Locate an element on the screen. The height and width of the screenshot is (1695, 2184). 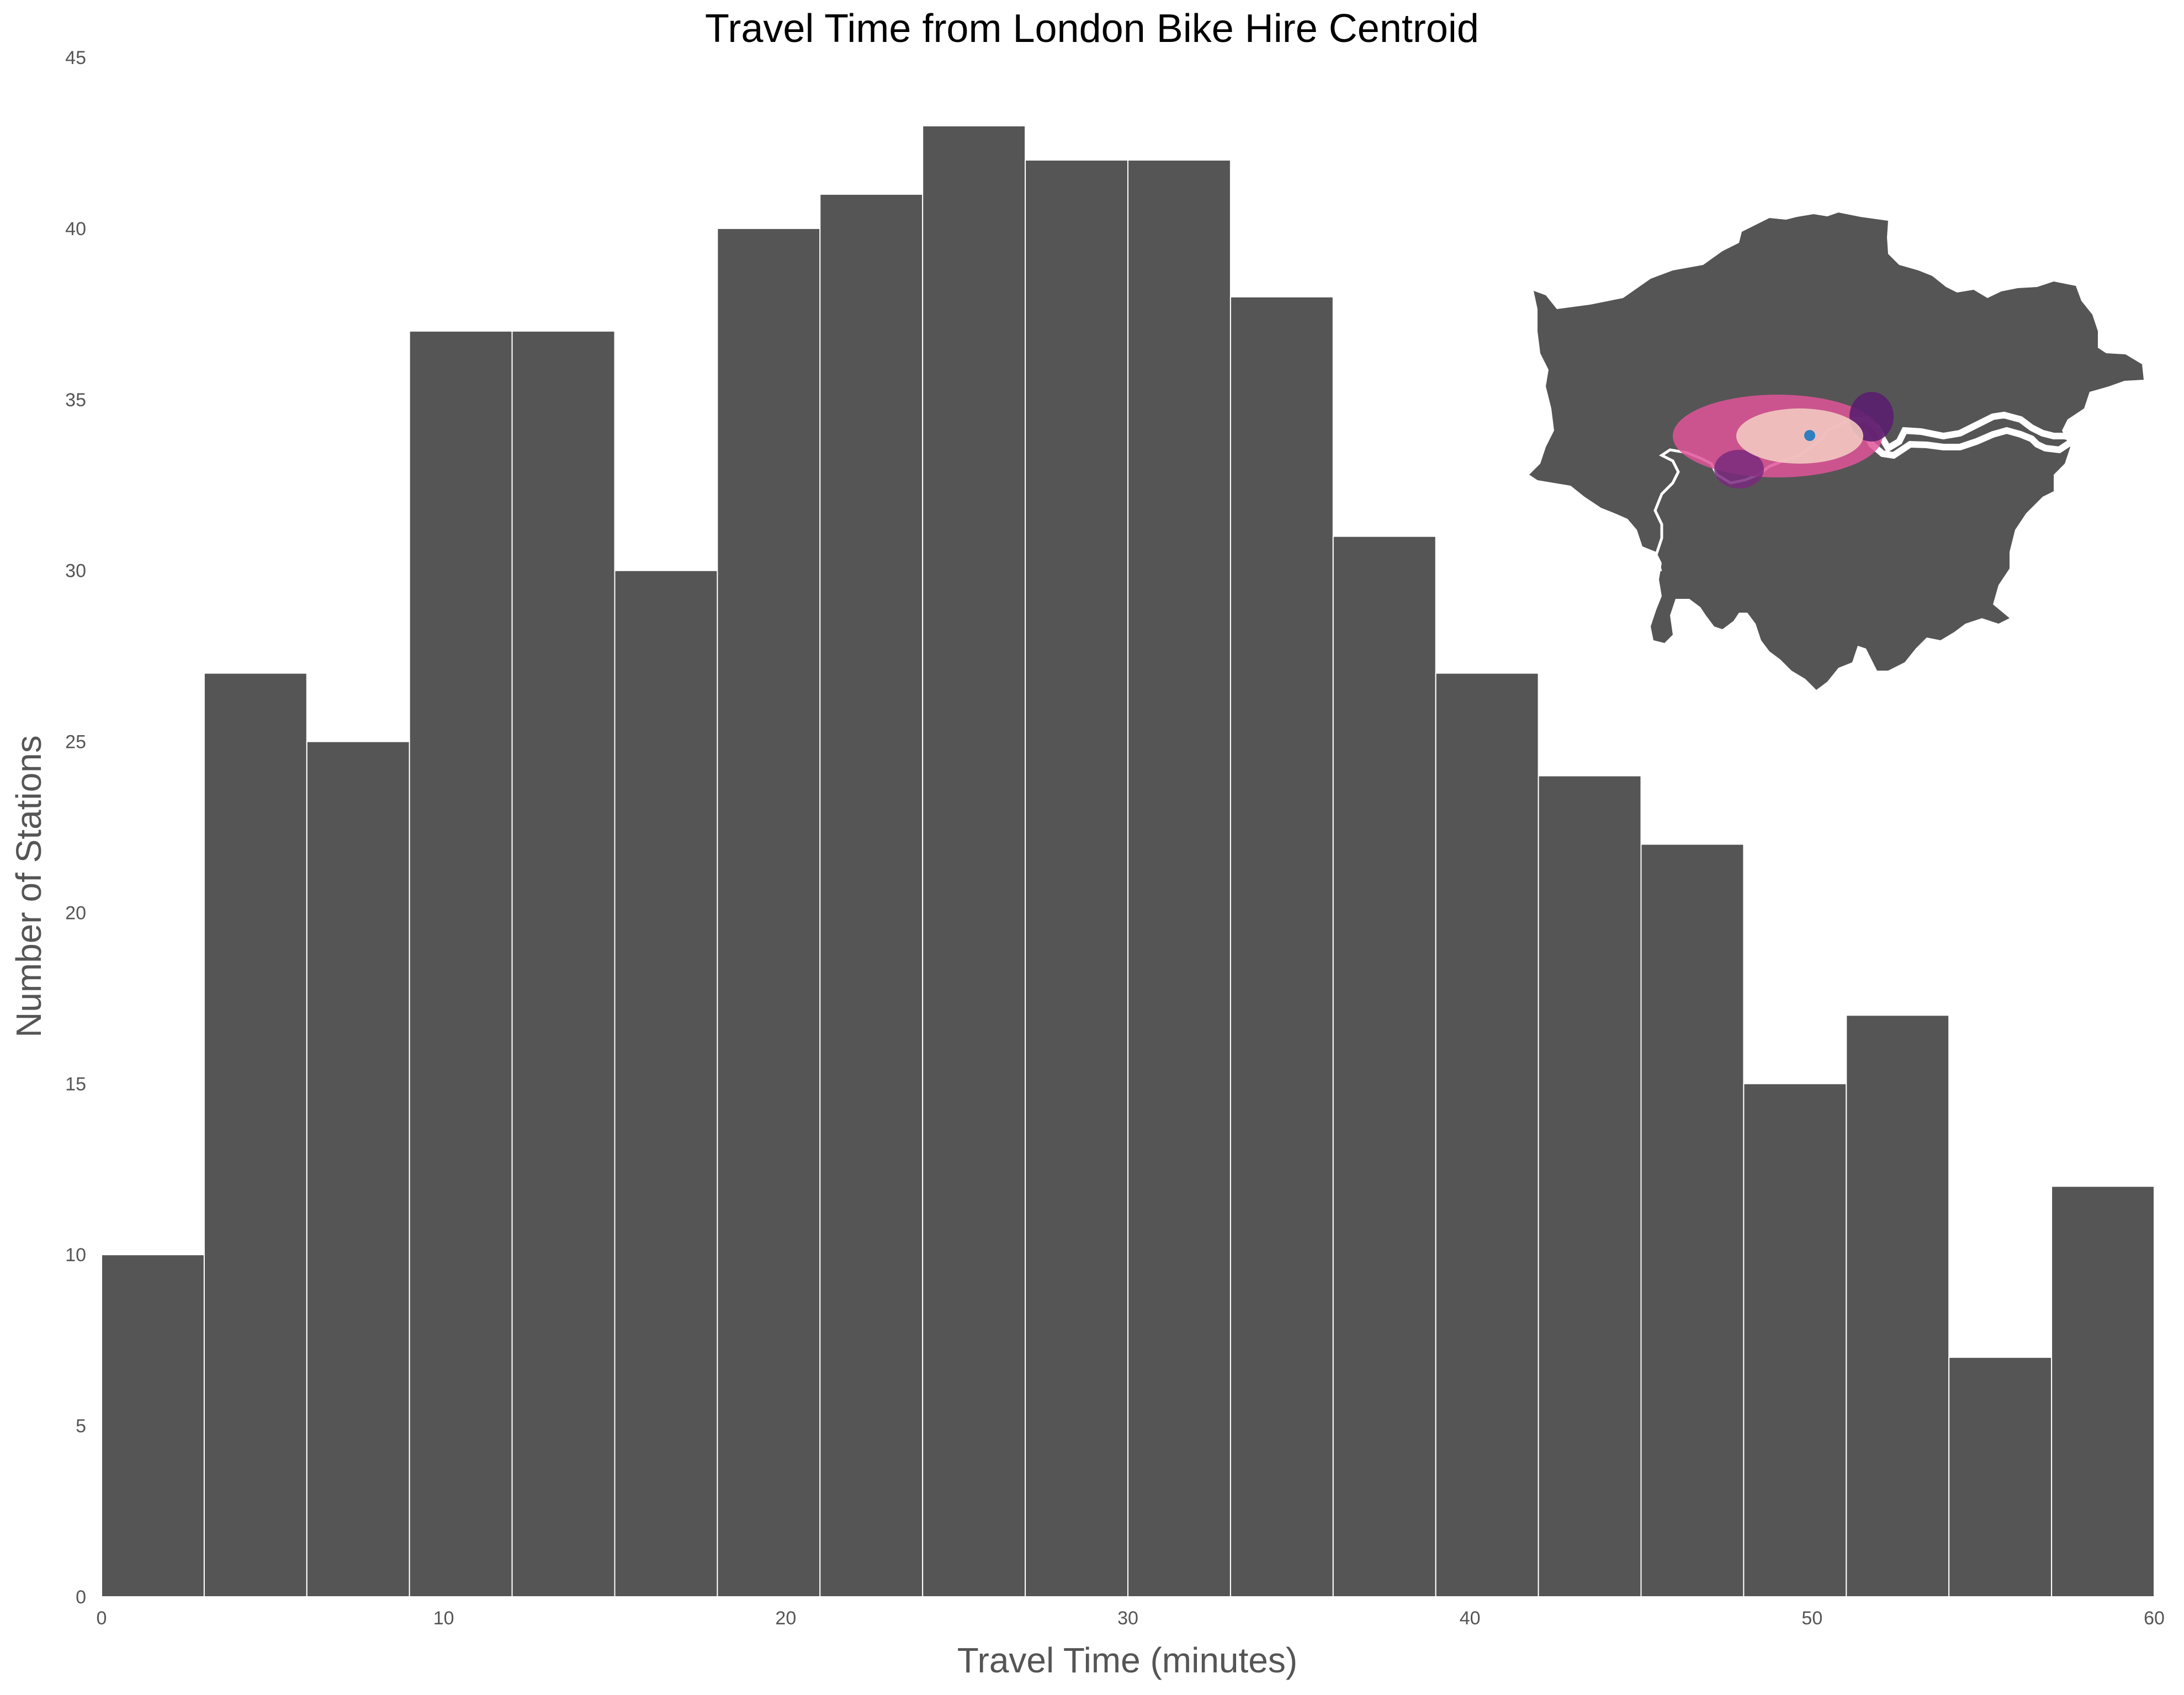
y-tick-label: 30 is located at coordinates (75, 571).